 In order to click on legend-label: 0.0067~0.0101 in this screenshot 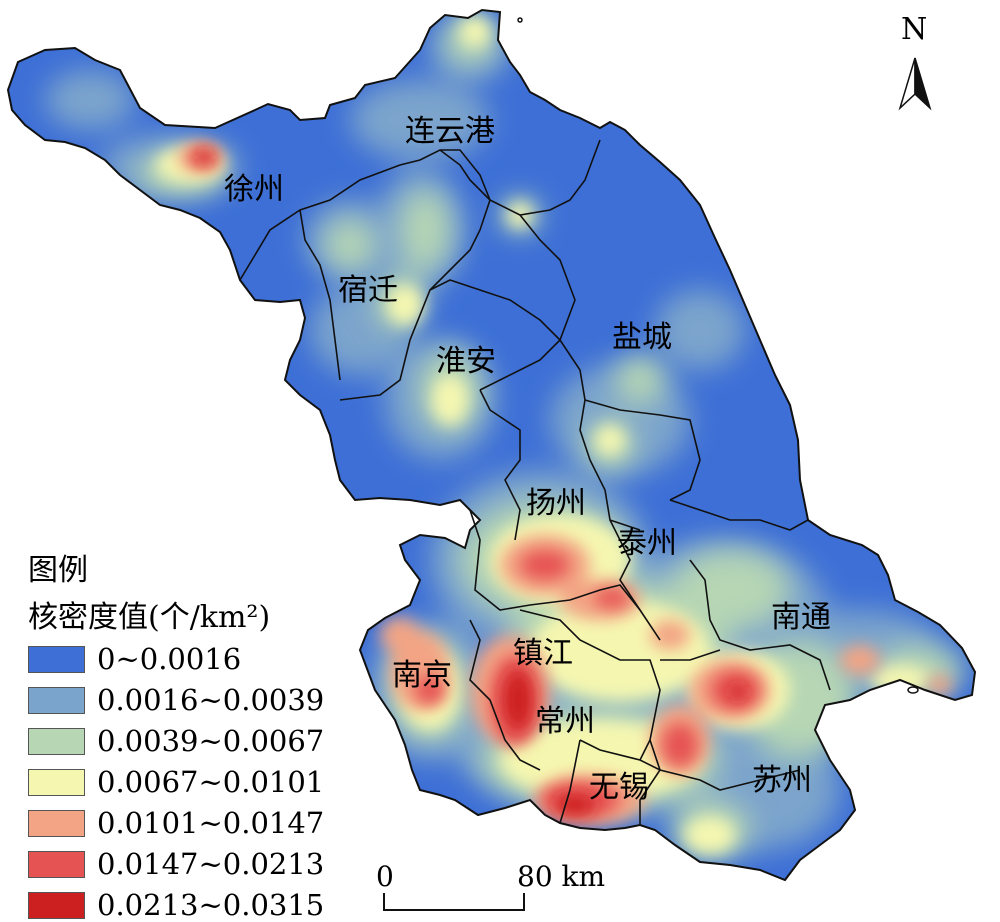, I will do `click(211, 782)`.